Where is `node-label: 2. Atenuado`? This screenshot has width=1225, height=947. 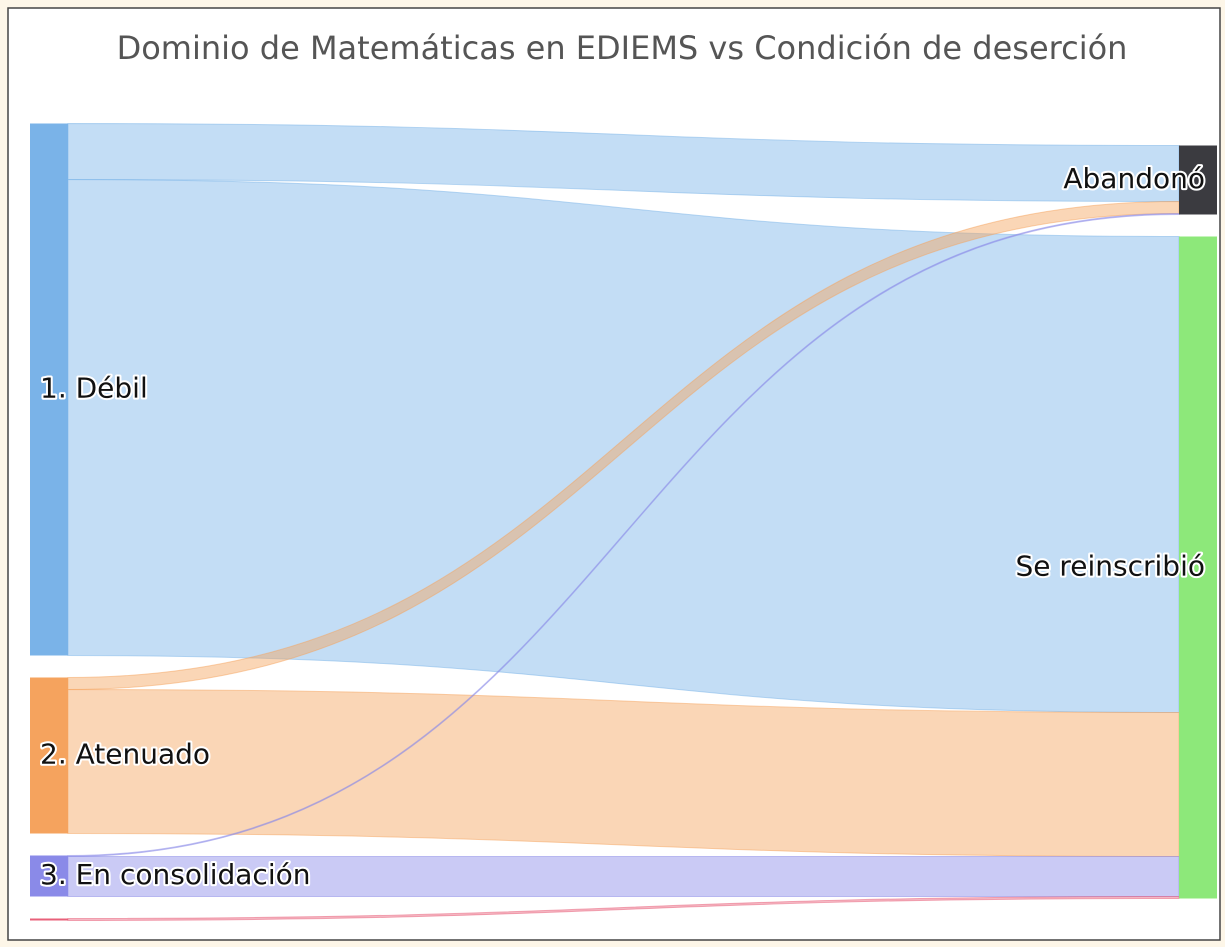 node-label: 2. Atenuado is located at coordinates (125, 754).